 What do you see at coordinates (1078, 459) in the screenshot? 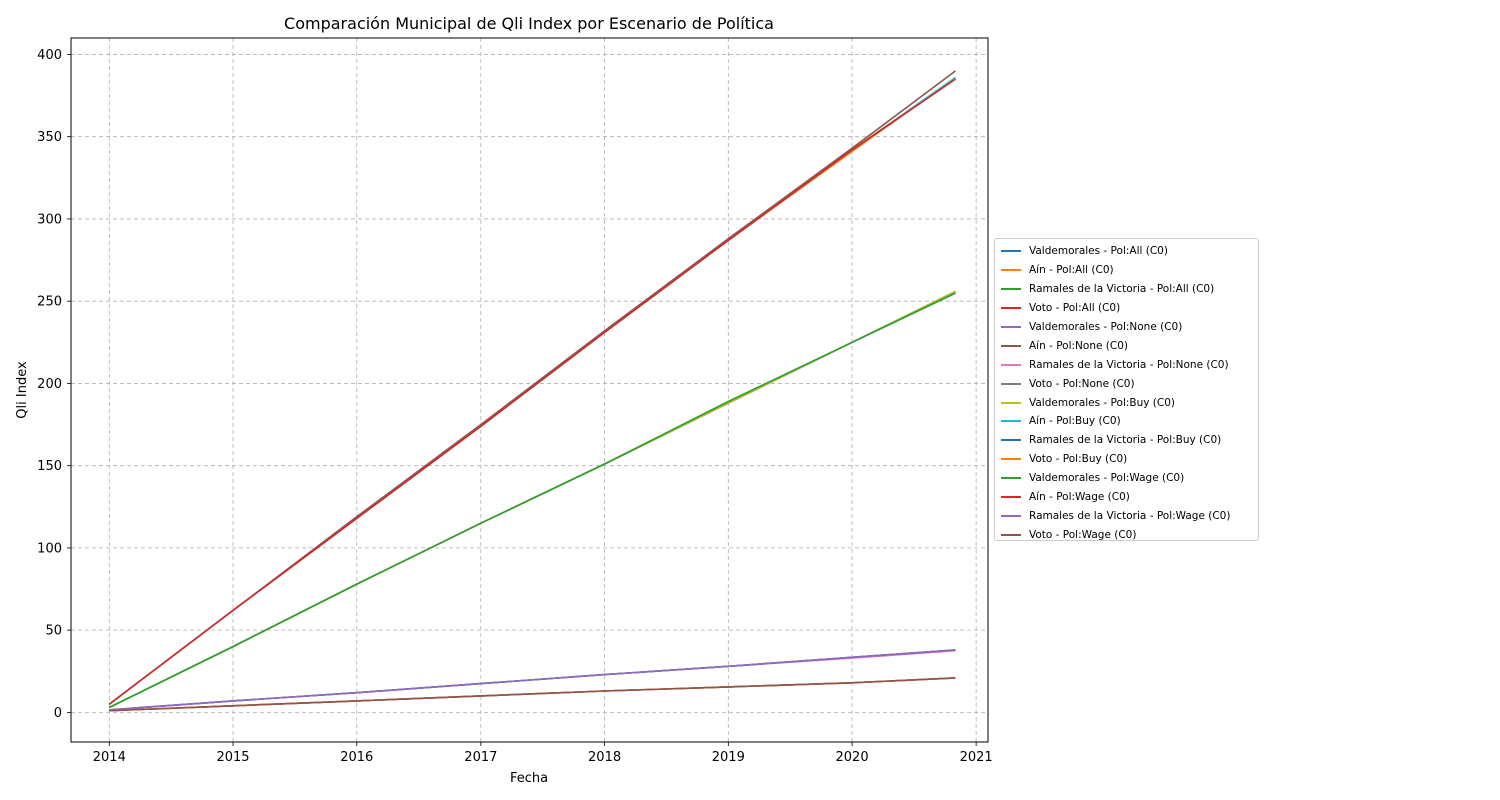
I see `legend-label: Voto - Pol:Buy (C0)` at bounding box center [1078, 459].